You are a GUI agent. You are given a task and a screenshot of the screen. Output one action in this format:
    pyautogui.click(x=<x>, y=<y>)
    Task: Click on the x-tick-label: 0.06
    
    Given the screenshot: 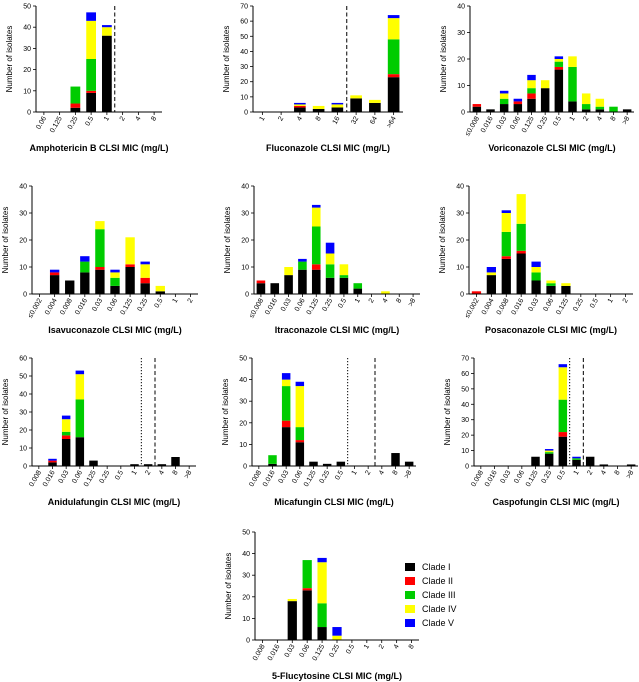 What is the action you would take?
    pyautogui.click(x=112, y=304)
    